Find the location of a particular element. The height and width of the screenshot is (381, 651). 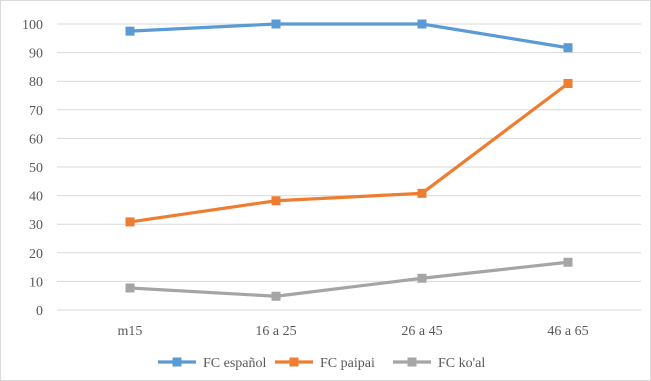

x-tick-label-1: 16 a 25 is located at coordinates (275, 331).